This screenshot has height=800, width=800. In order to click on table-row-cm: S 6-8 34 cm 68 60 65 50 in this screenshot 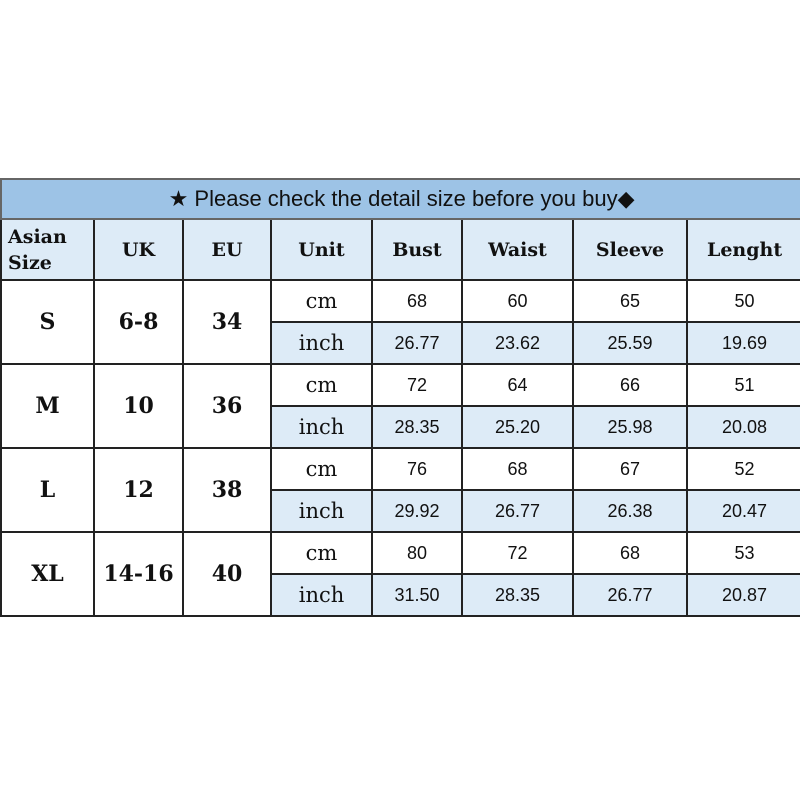, I will do `click(400, 322)`.